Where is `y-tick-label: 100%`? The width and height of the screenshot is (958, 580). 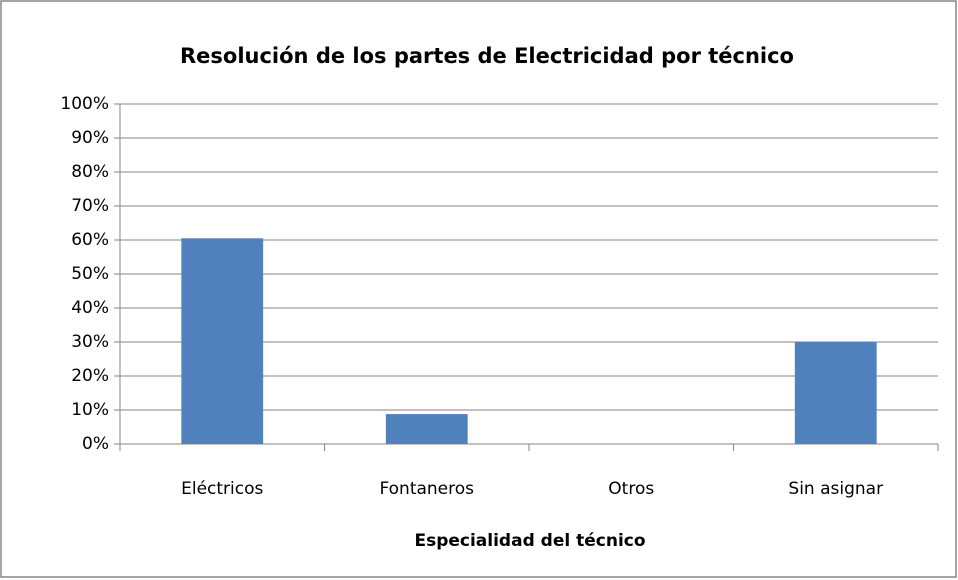
y-tick-label: 100% is located at coordinates (84, 104).